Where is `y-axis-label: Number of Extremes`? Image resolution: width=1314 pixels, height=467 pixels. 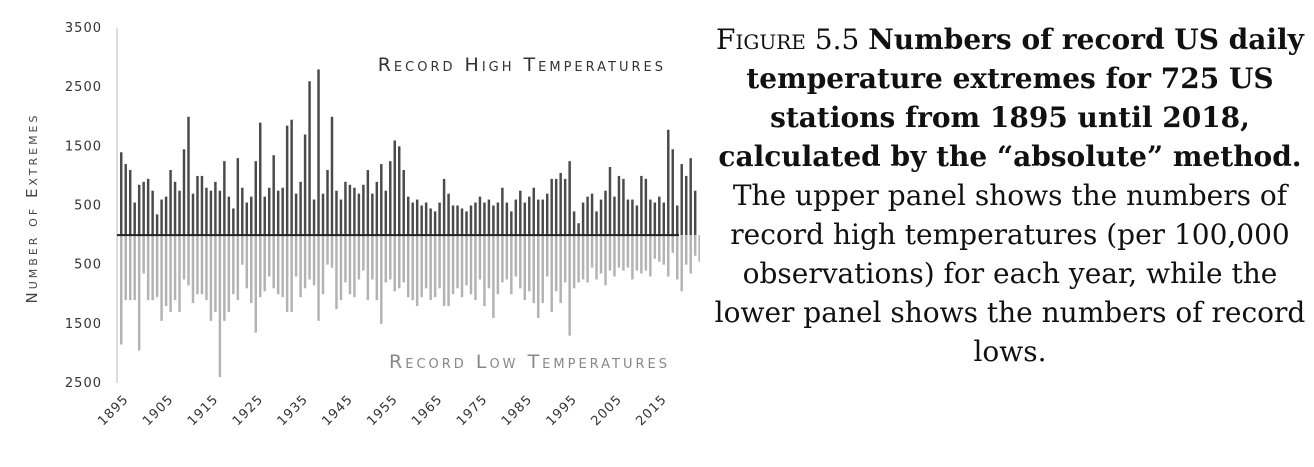
y-axis-label: Number of Extremes is located at coordinates (32, 208).